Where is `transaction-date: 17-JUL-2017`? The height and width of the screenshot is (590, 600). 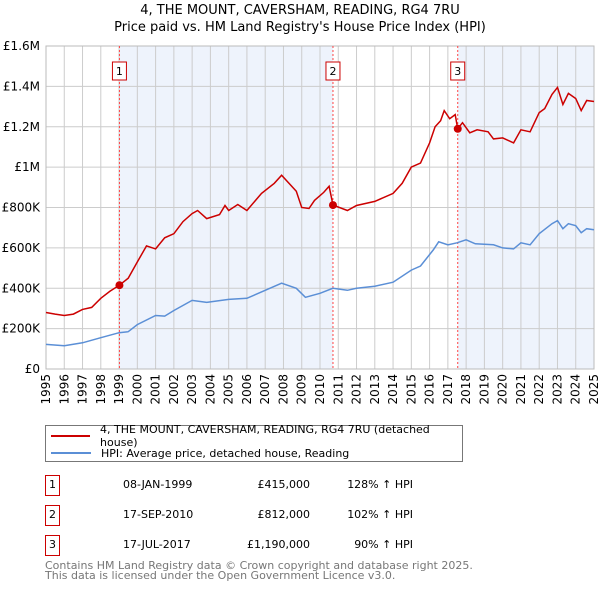 transaction-date: 17-JUL-2017 is located at coordinates (157, 544).